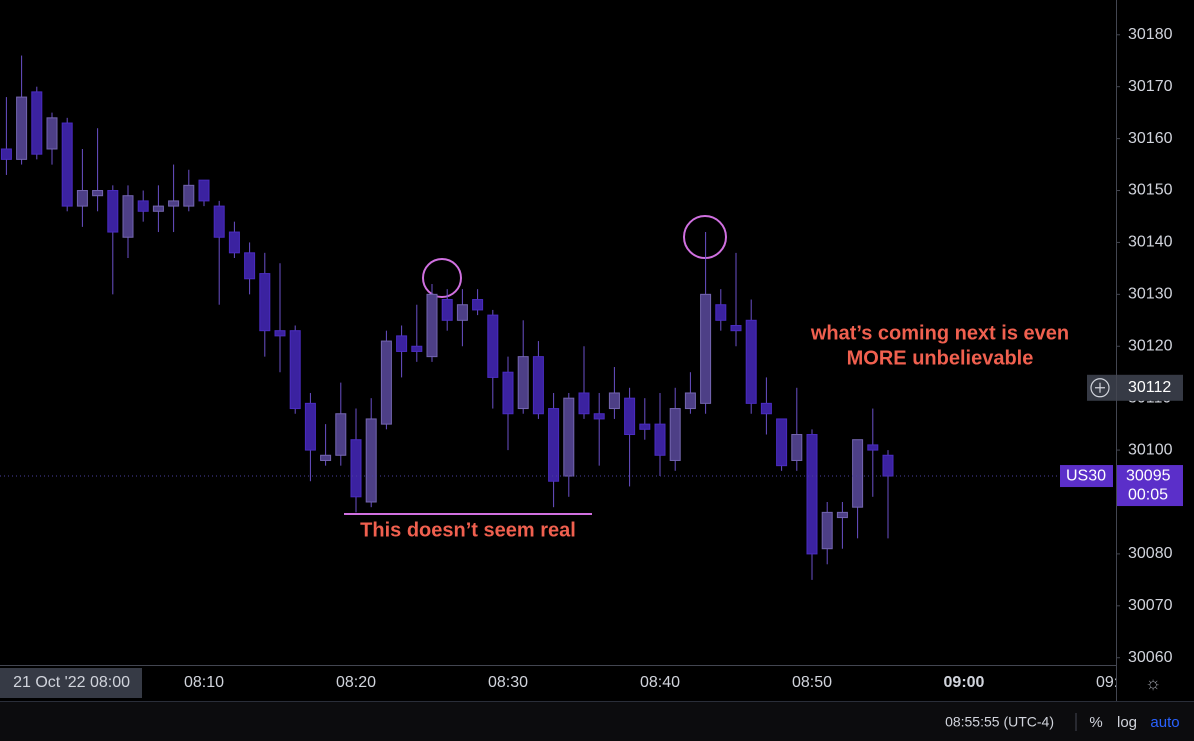 This screenshot has width=1194, height=741. What do you see at coordinates (1106, 682) in the screenshot?
I see `x-tick-label: 09:10` at bounding box center [1106, 682].